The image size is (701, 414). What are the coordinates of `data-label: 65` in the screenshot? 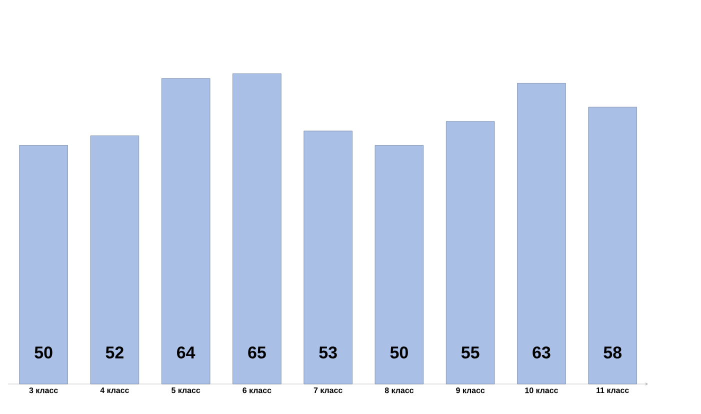 It's located at (257, 352).